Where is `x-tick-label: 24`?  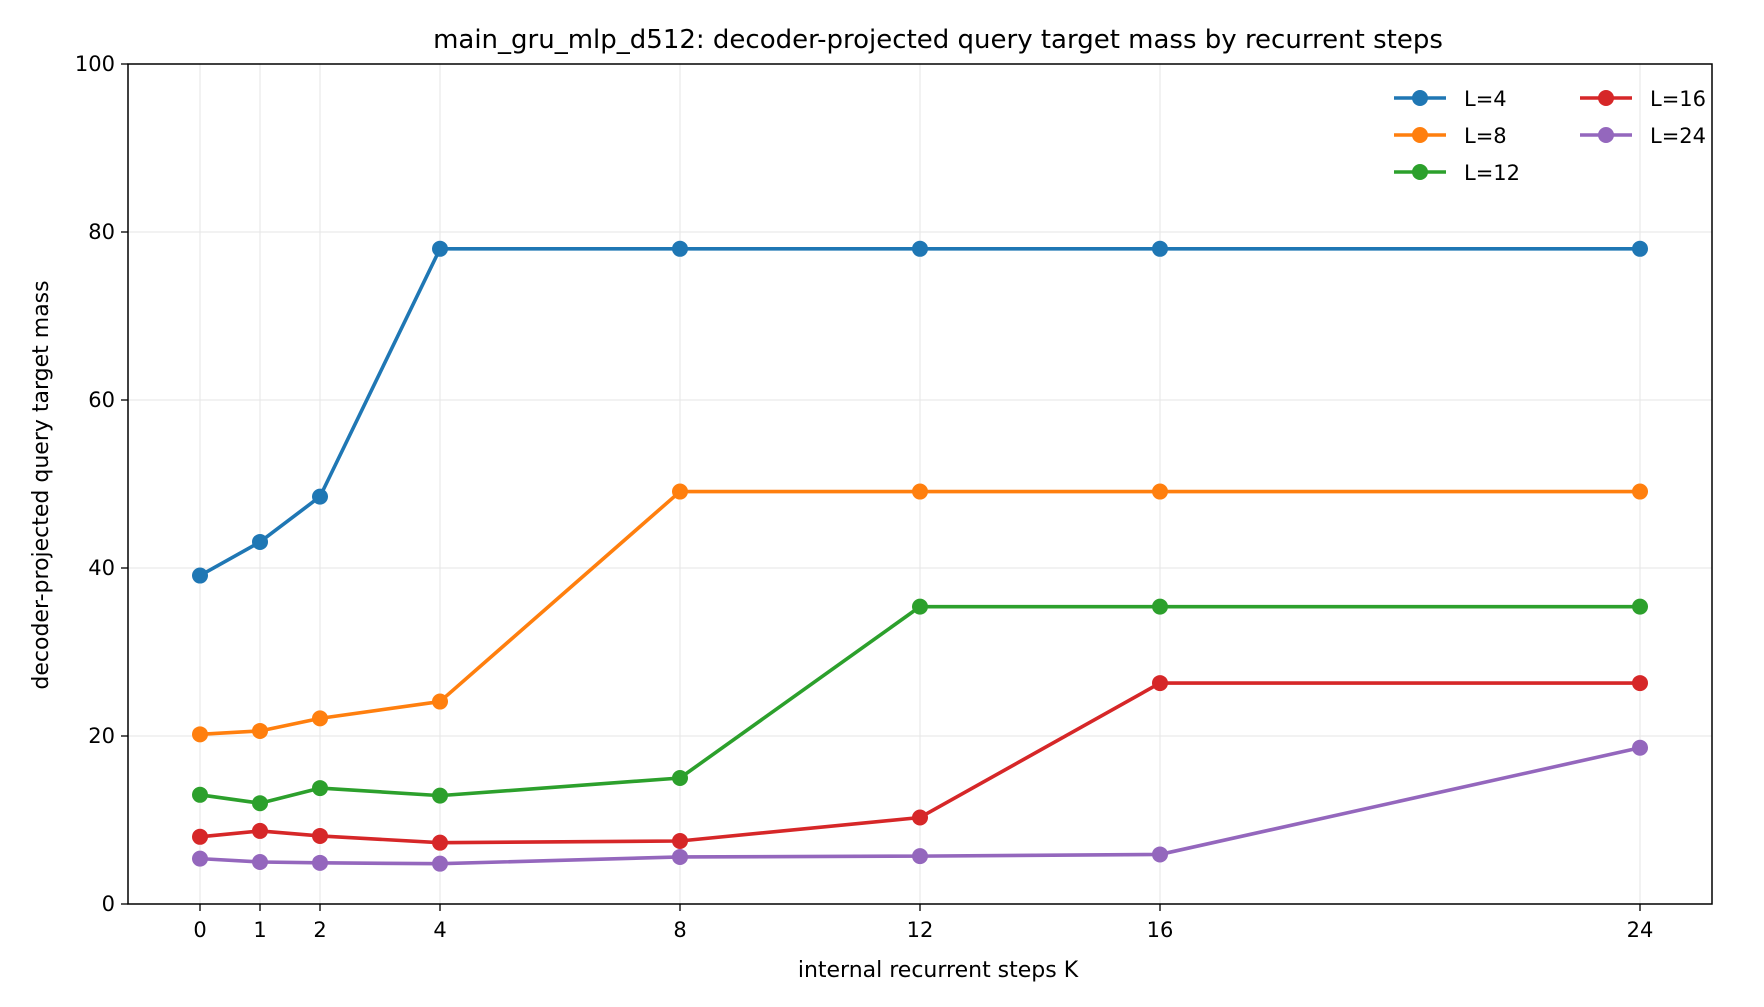 x-tick-label: 24 is located at coordinates (1640, 930).